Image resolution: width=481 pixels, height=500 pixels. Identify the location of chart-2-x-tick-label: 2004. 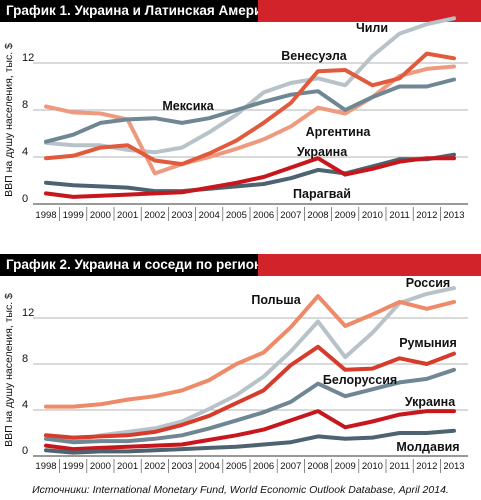
(209, 466).